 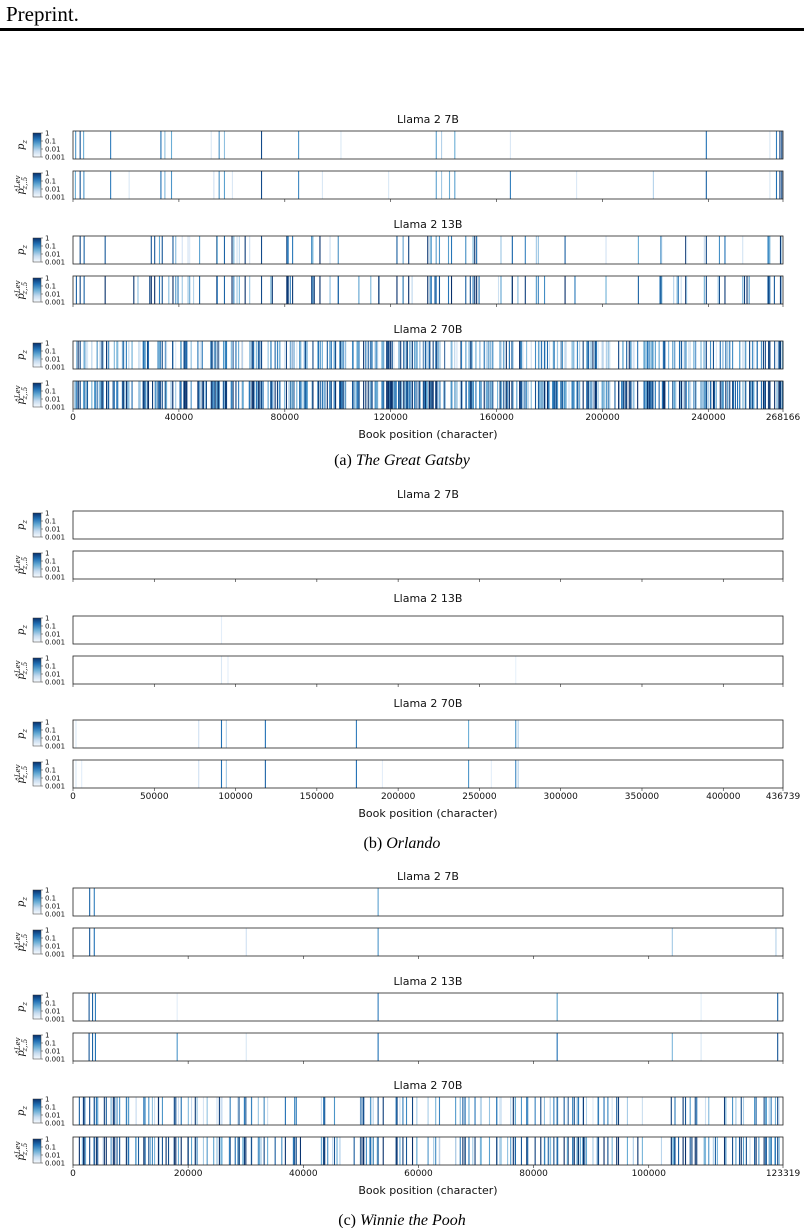 I want to click on x-tick-label: 350000, so click(x=642, y=797).